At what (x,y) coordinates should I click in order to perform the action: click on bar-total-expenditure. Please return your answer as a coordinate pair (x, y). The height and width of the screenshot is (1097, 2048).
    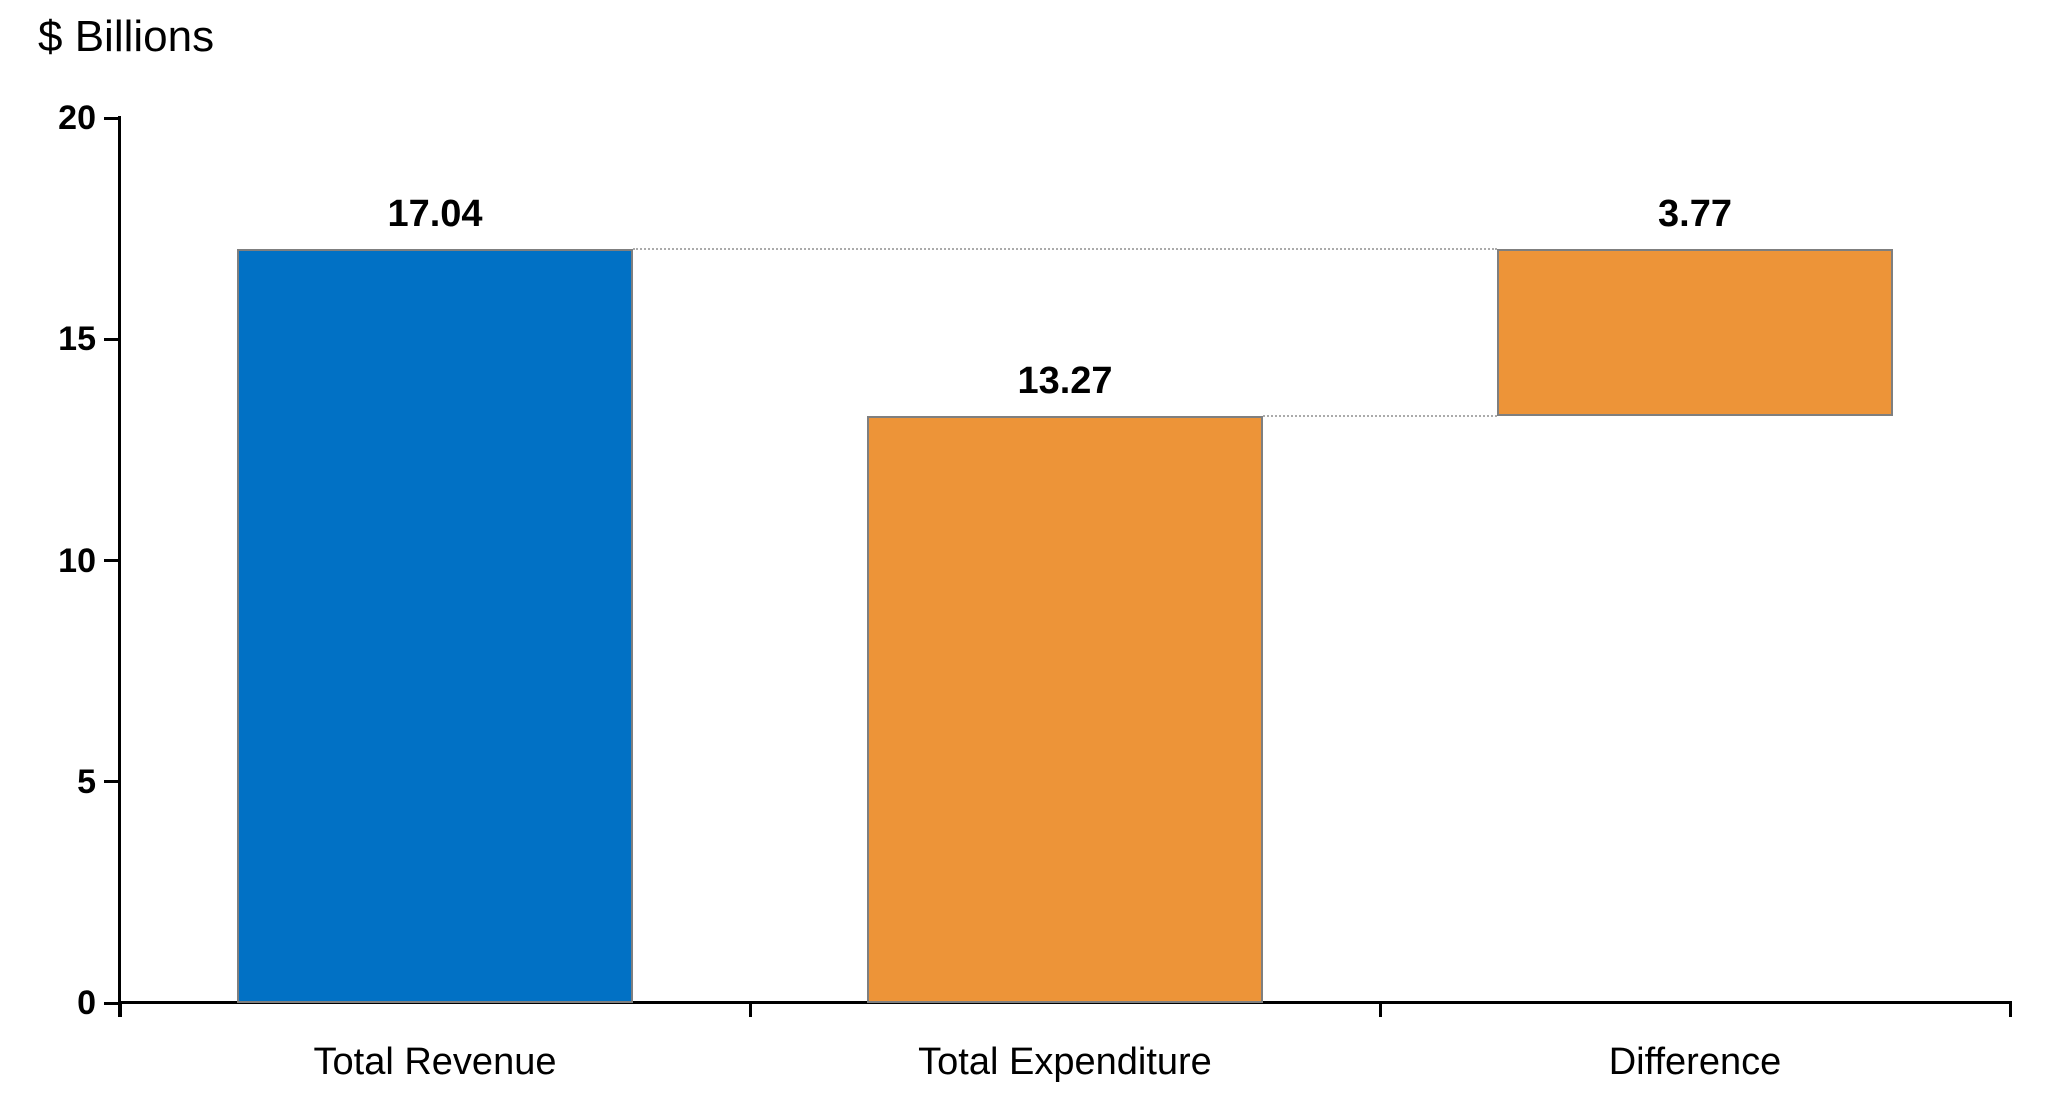
    Looking at the image, I should click on (1065, 709).